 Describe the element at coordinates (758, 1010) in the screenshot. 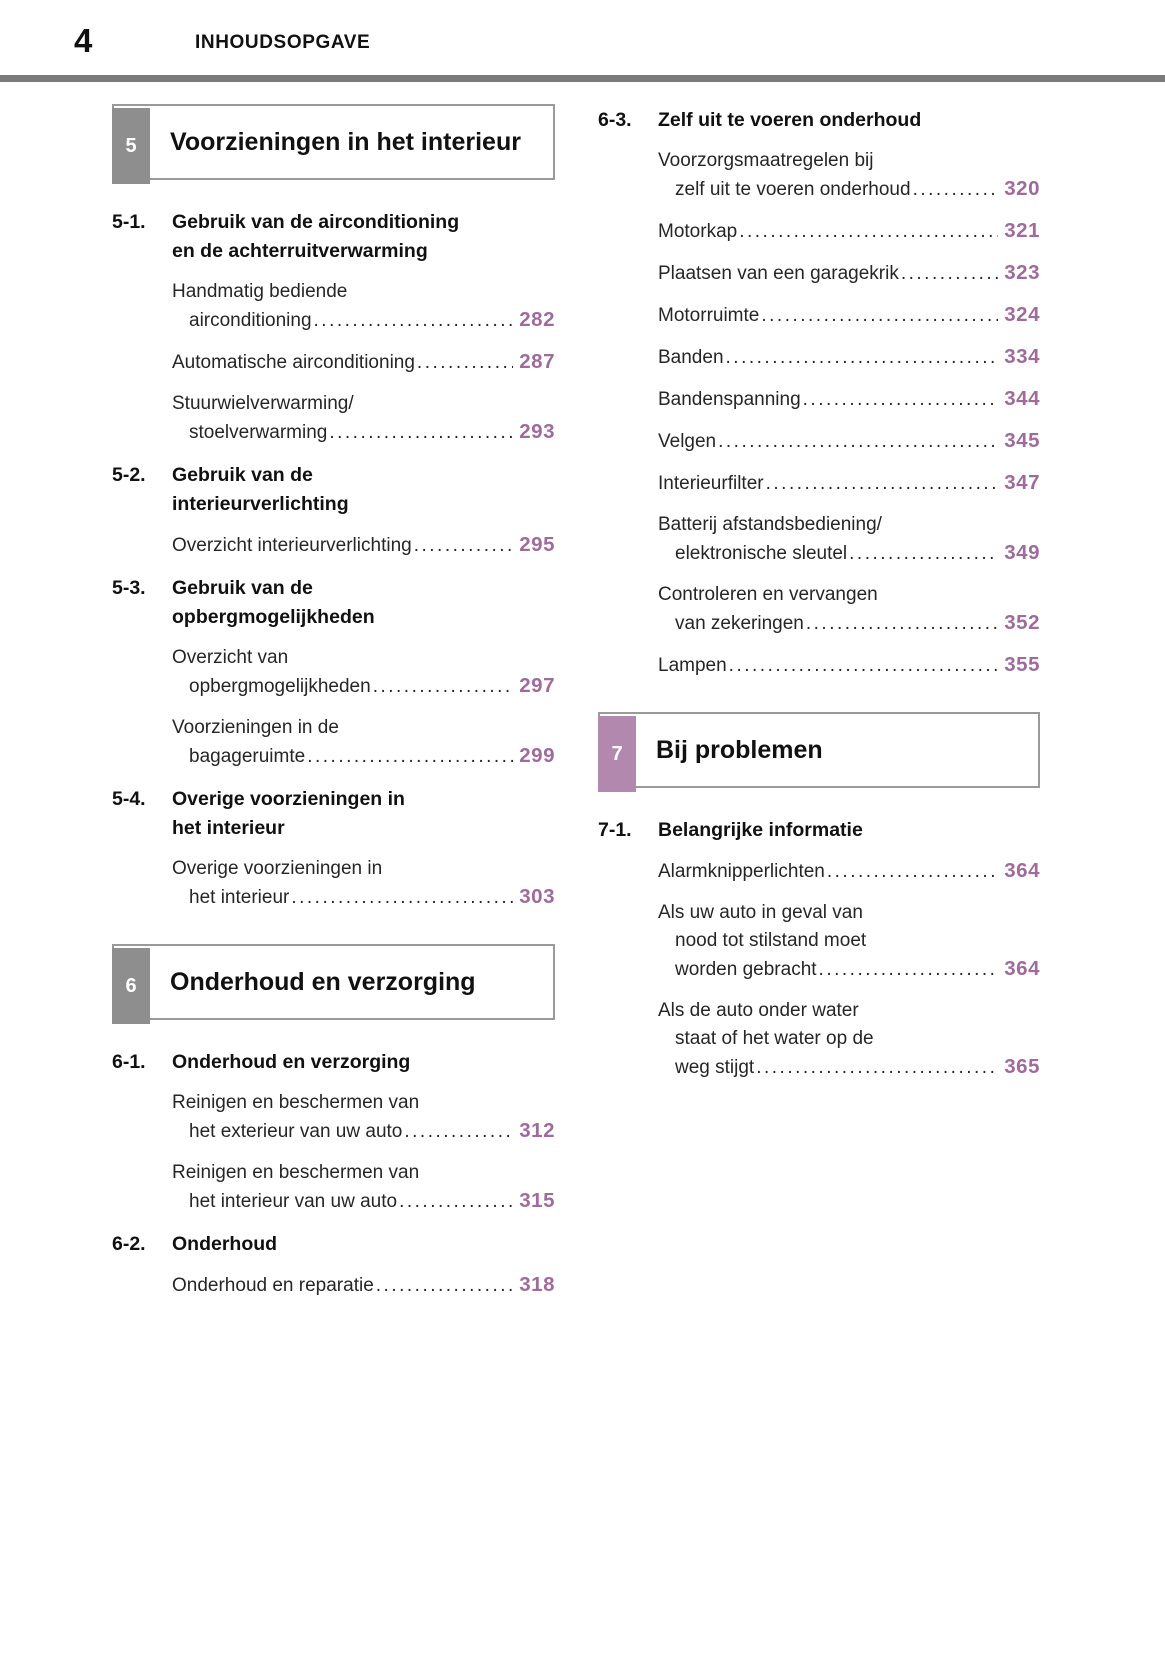

I see `toc-entry-line: Als de auto onder water` at that location.